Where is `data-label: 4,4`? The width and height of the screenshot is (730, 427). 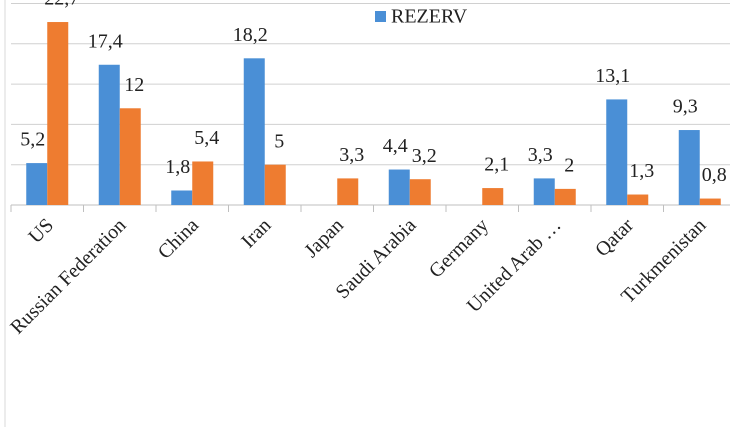 data-label: 4,4 is located at coordinates (395, 146).